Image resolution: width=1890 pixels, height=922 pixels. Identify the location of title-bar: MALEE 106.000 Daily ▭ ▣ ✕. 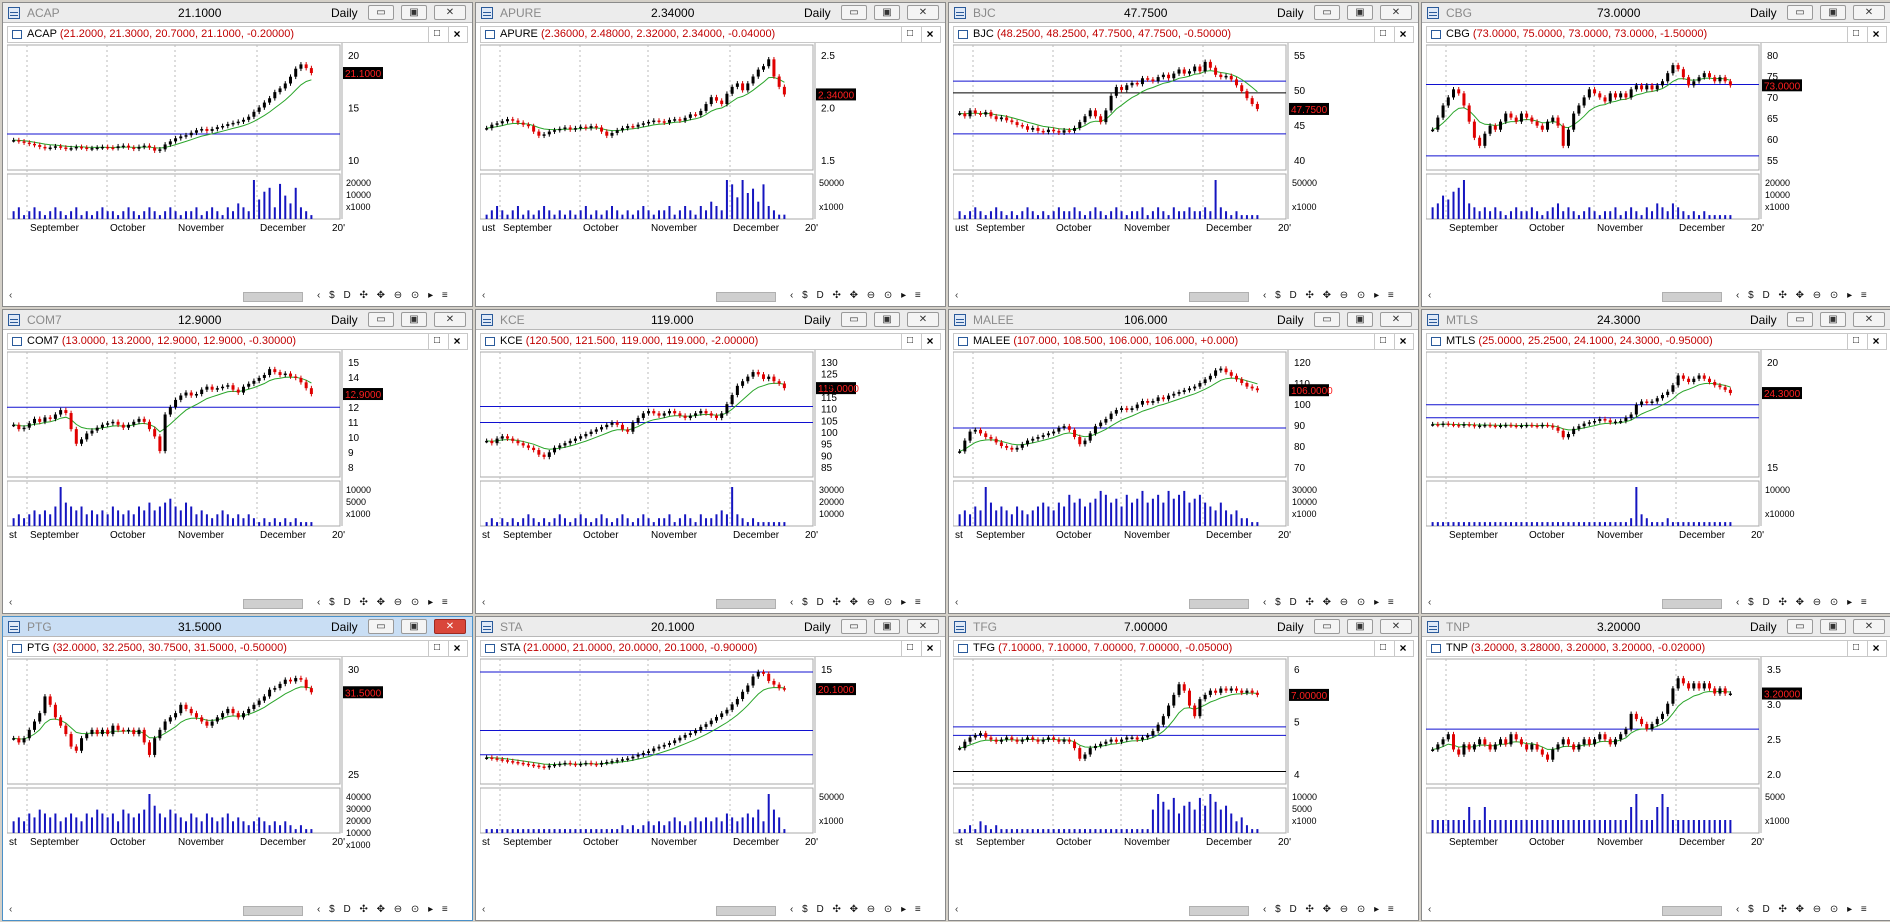
(1183, 320).